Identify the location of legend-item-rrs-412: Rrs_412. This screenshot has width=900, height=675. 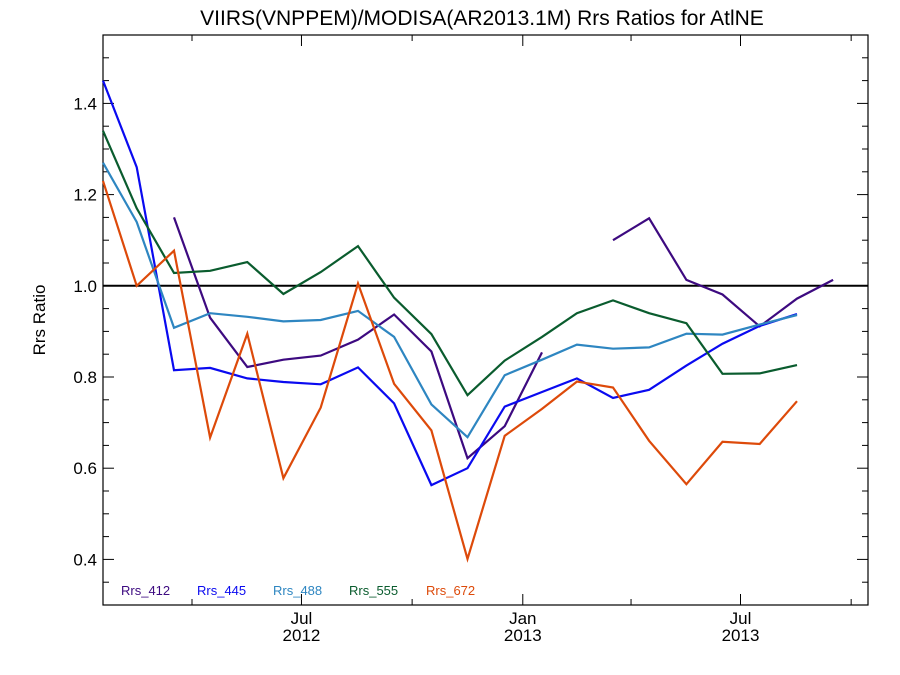
(145, 590).